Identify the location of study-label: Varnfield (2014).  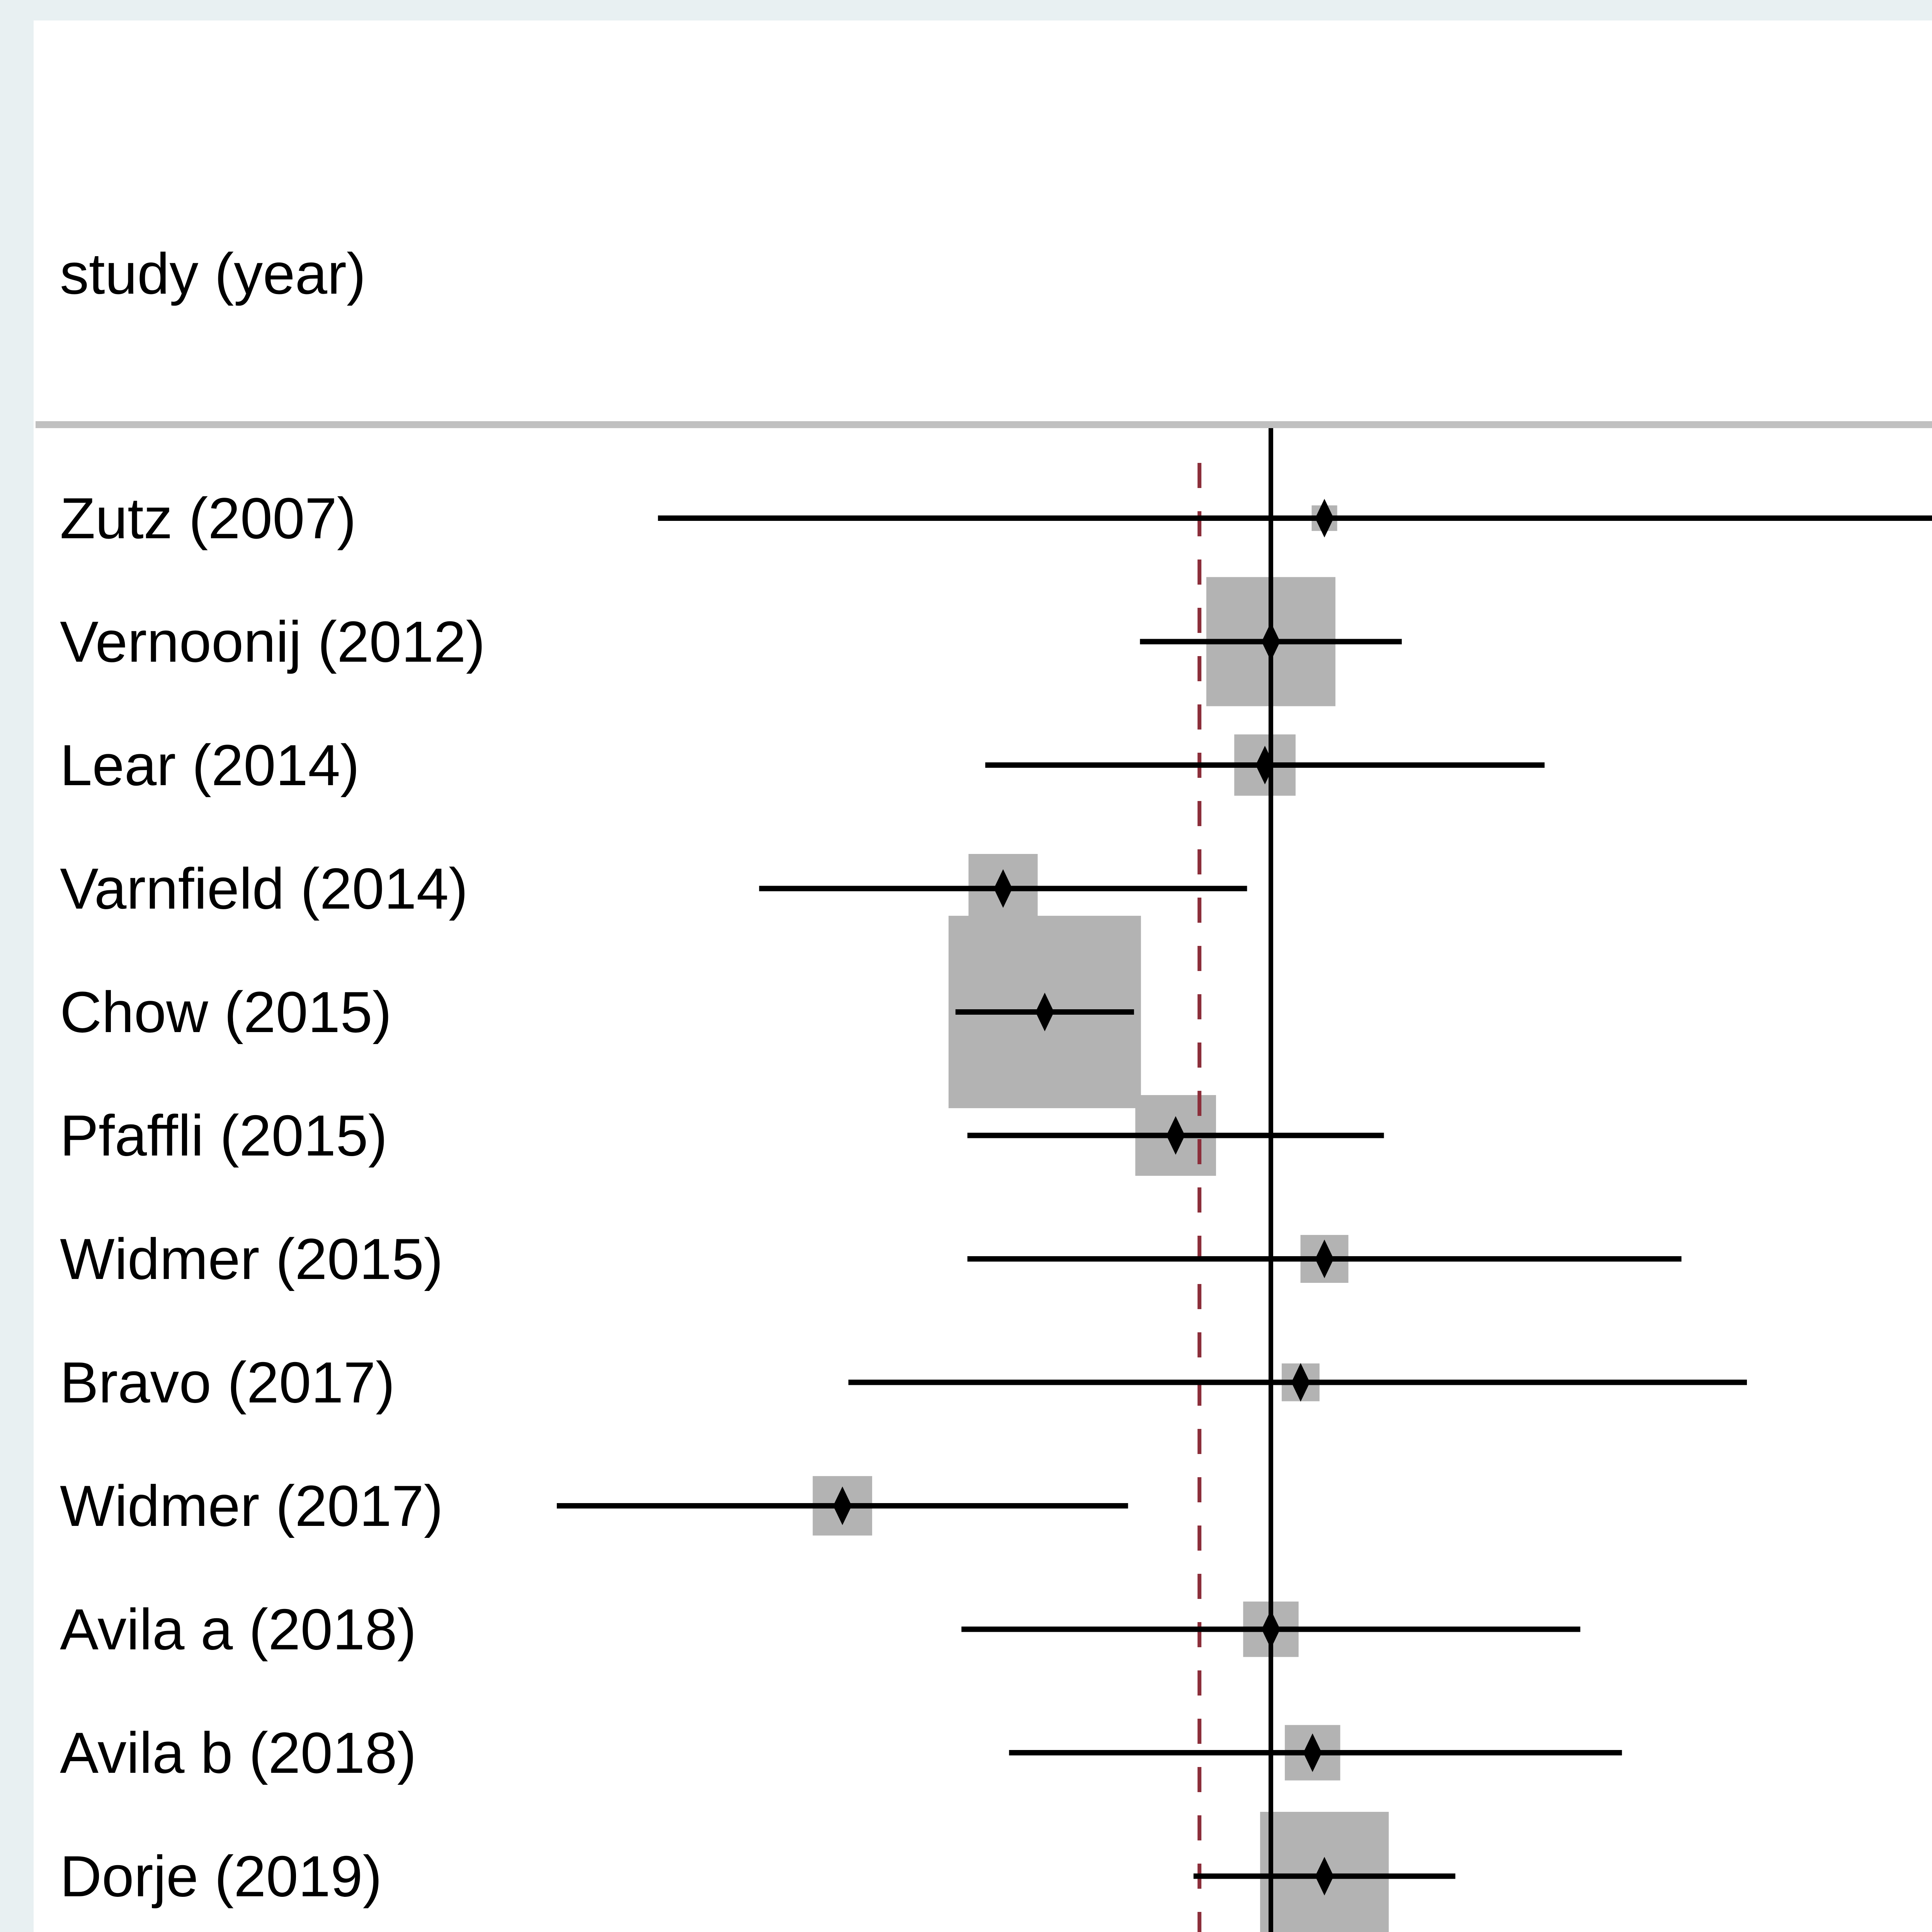
(264, 889).